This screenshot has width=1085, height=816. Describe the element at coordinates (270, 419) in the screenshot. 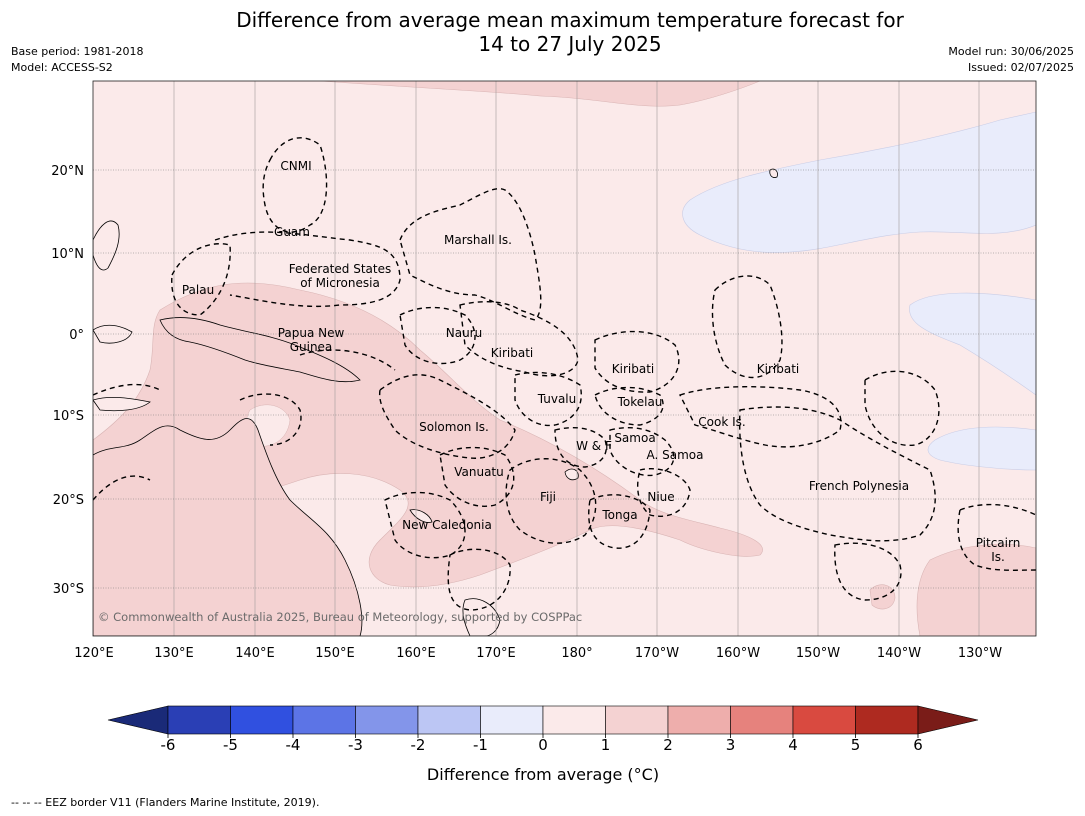

I see `eez-png-south` at that location.